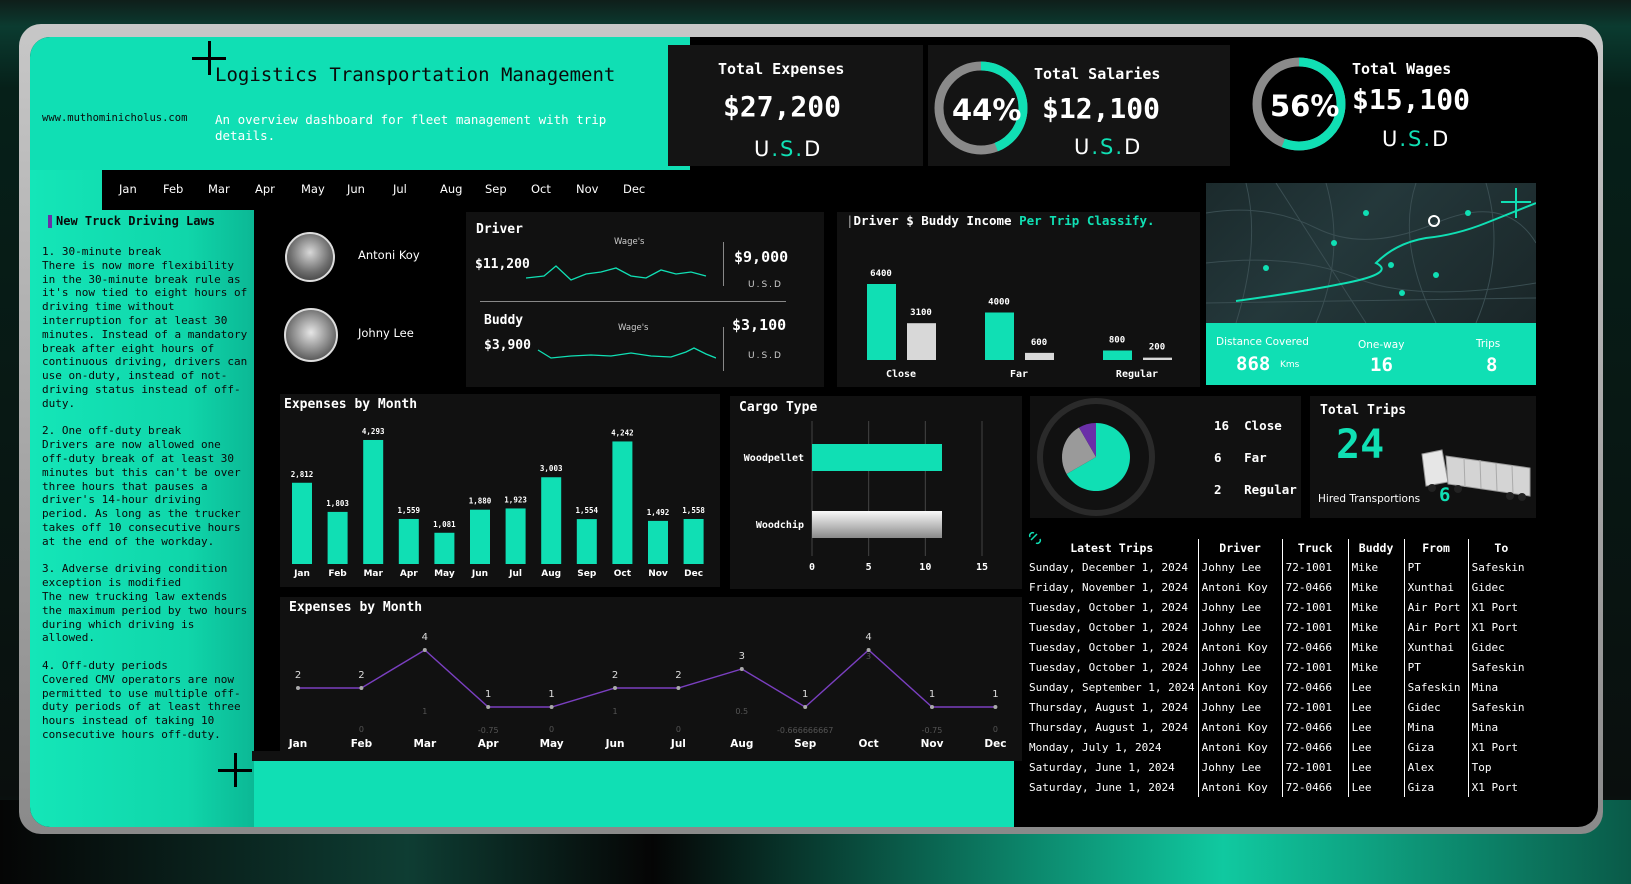 Image resolution: width=1631 pixels, height=884 pixels. What do you see at coordinates (515, 536) in the screenshot?
I see `expense-bar` at bounding box center [515, 536].